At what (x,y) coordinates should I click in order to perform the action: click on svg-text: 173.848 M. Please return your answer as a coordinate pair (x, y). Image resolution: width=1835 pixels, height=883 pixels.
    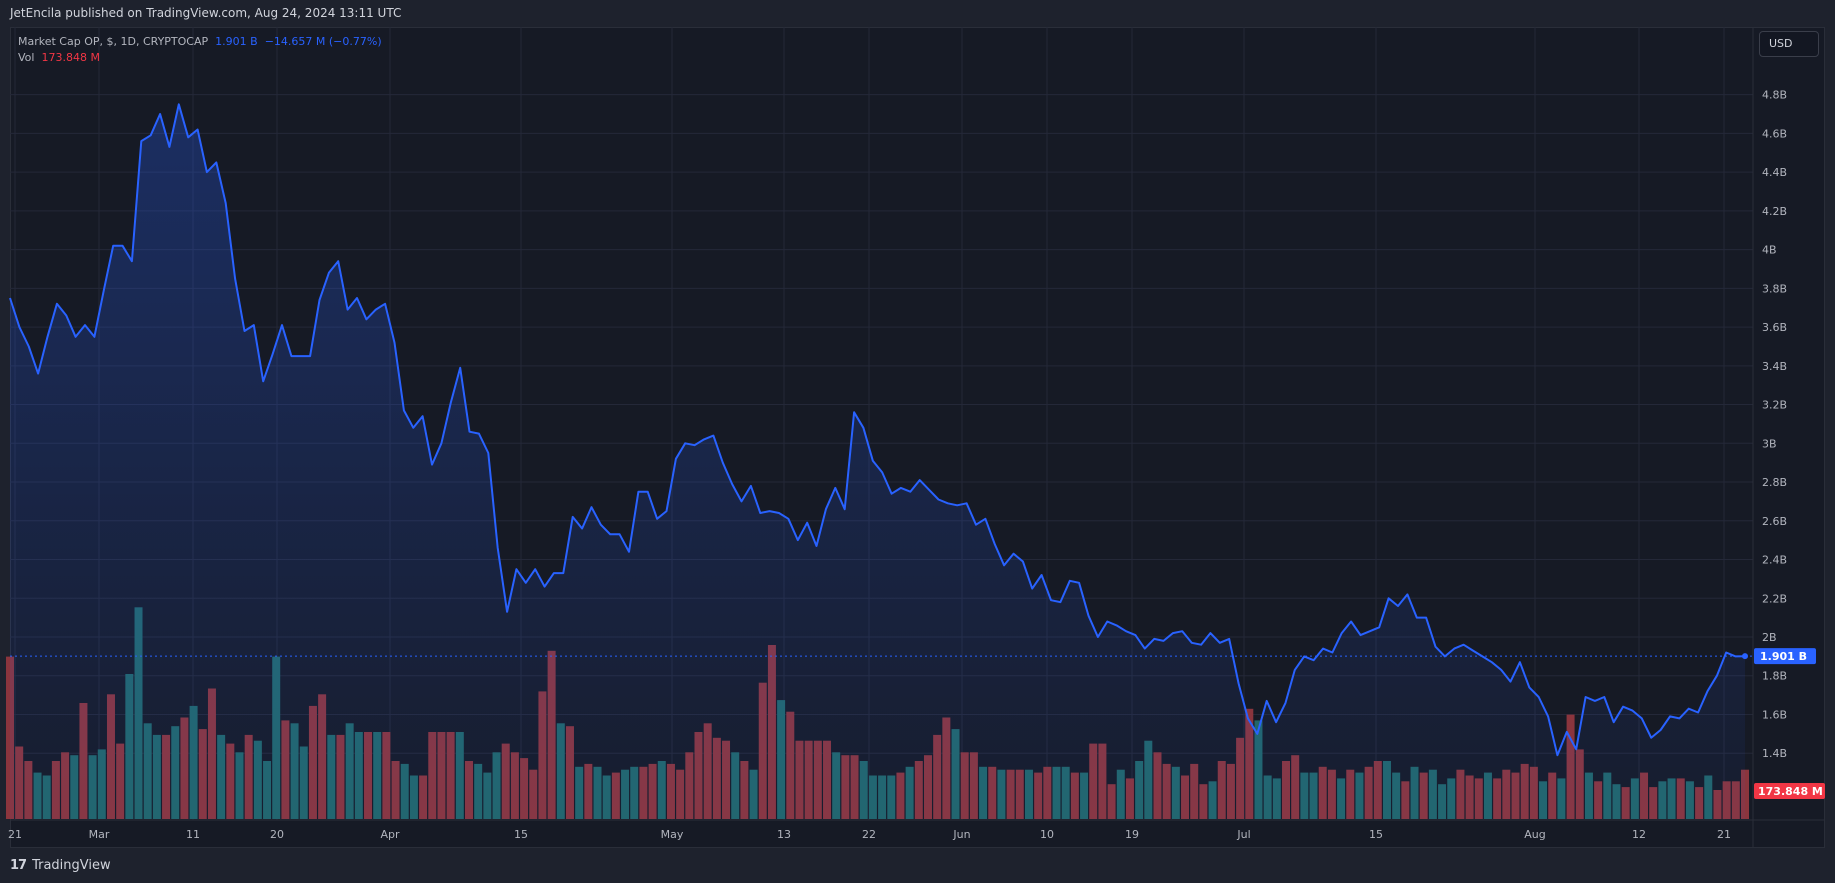
    Looking at the image, I should click on (1790, 791).